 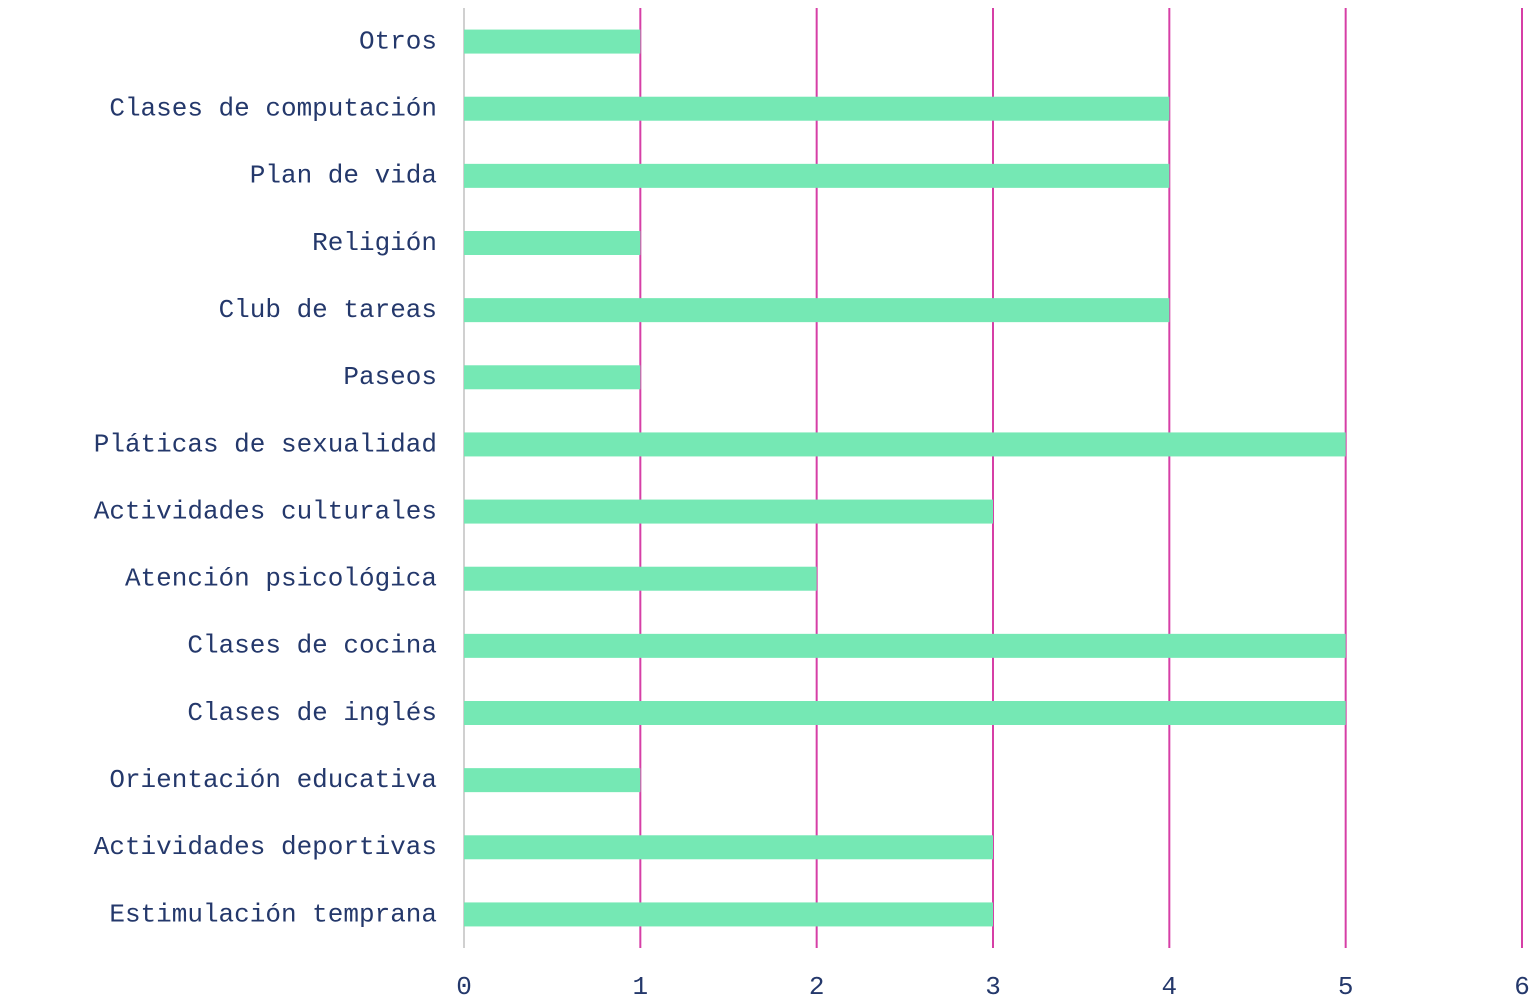 I want to click on x-tick-label: 1, so click(x=641, y=986).